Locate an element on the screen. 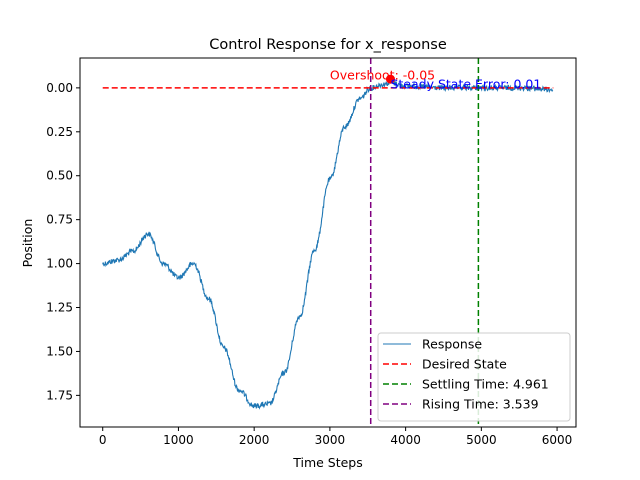 Image resolution: width=640 pixels, height=480 pixels. x-tick-label: 5000 is located at coordinates (481, 440).